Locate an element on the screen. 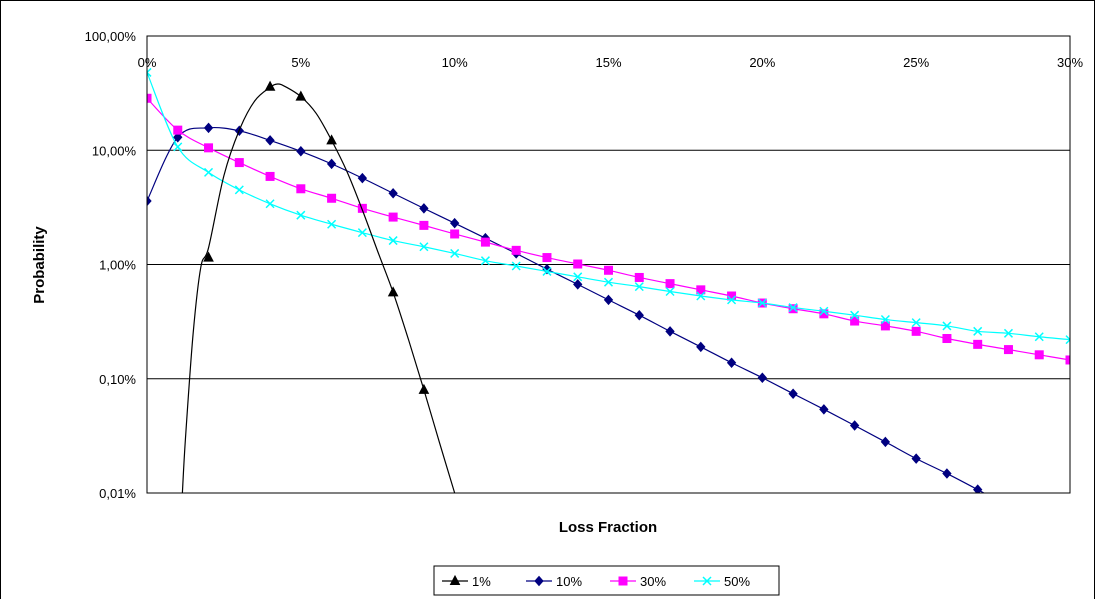 The image size is (1096, 599). y-tick-label: 100,00% is located at coordinates (111, 36).